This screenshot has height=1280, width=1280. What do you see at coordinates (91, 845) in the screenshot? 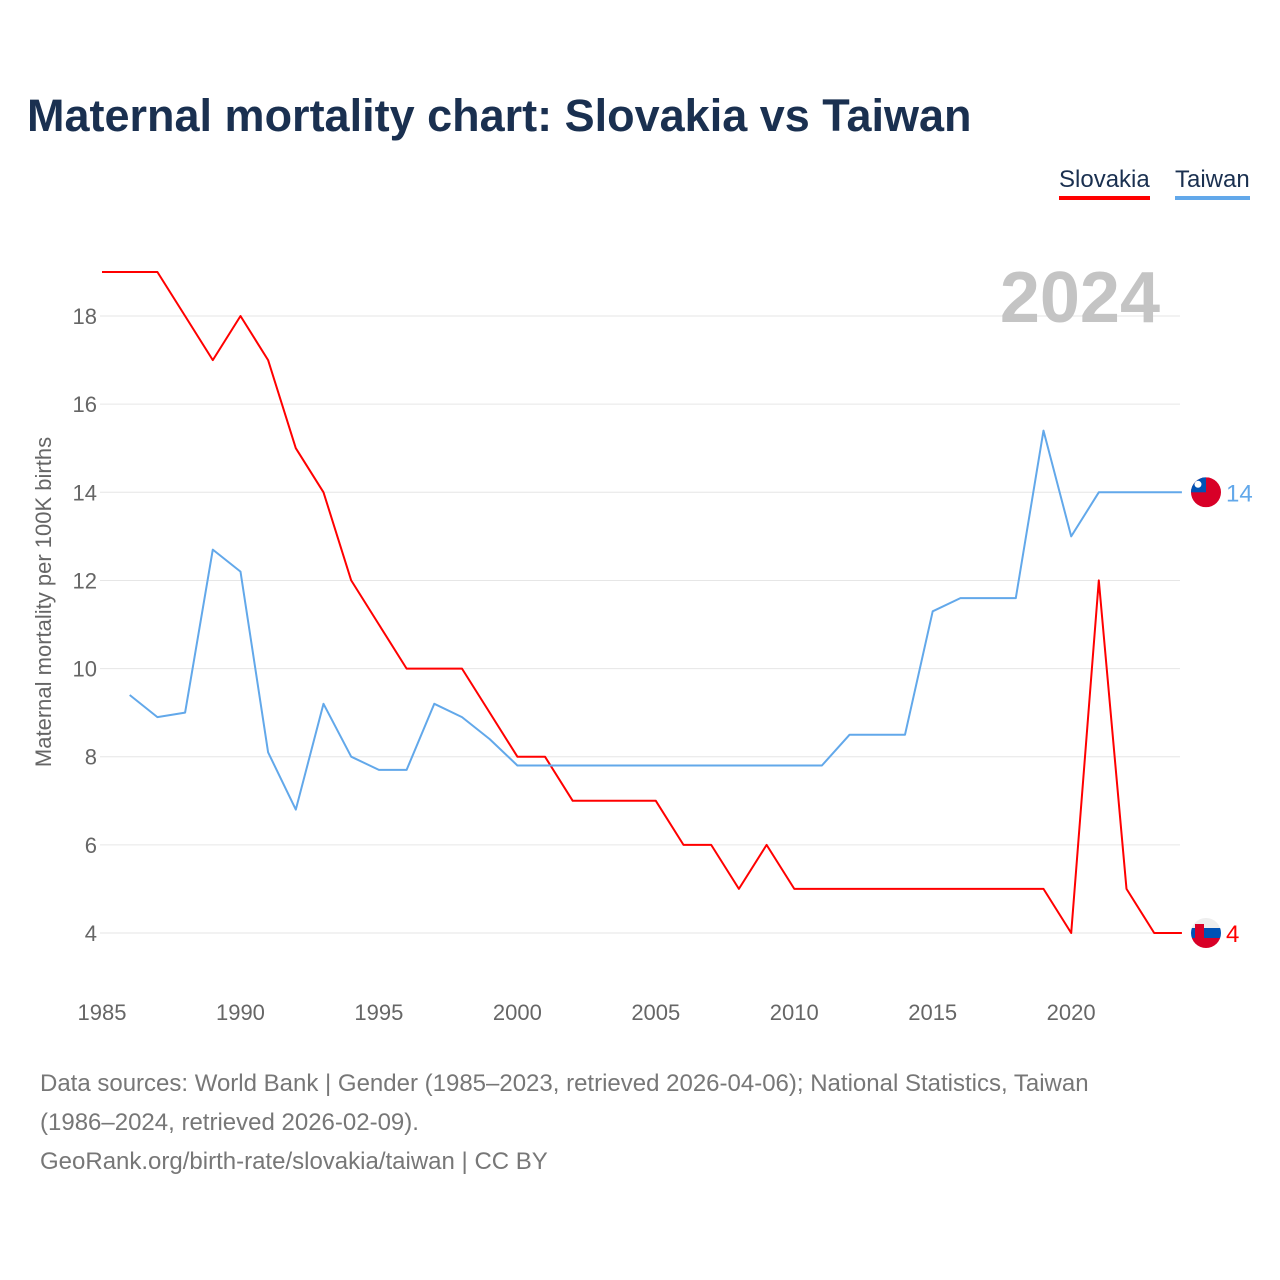
I see `y-tick-label: 6` at bounding box center [91, 845].